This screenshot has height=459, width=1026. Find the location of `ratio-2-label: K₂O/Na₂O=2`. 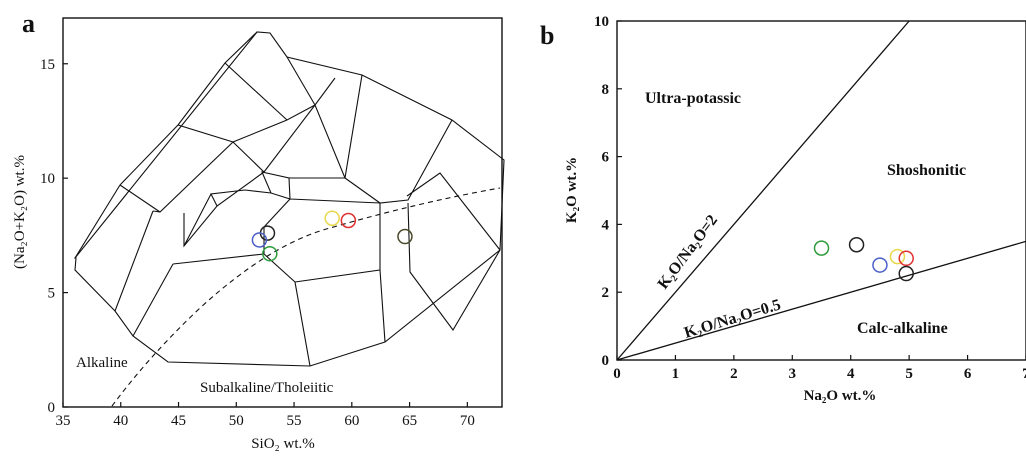

ratio-2-label: K₂O/Na₂O=2 is located at coordinates (688, 252).